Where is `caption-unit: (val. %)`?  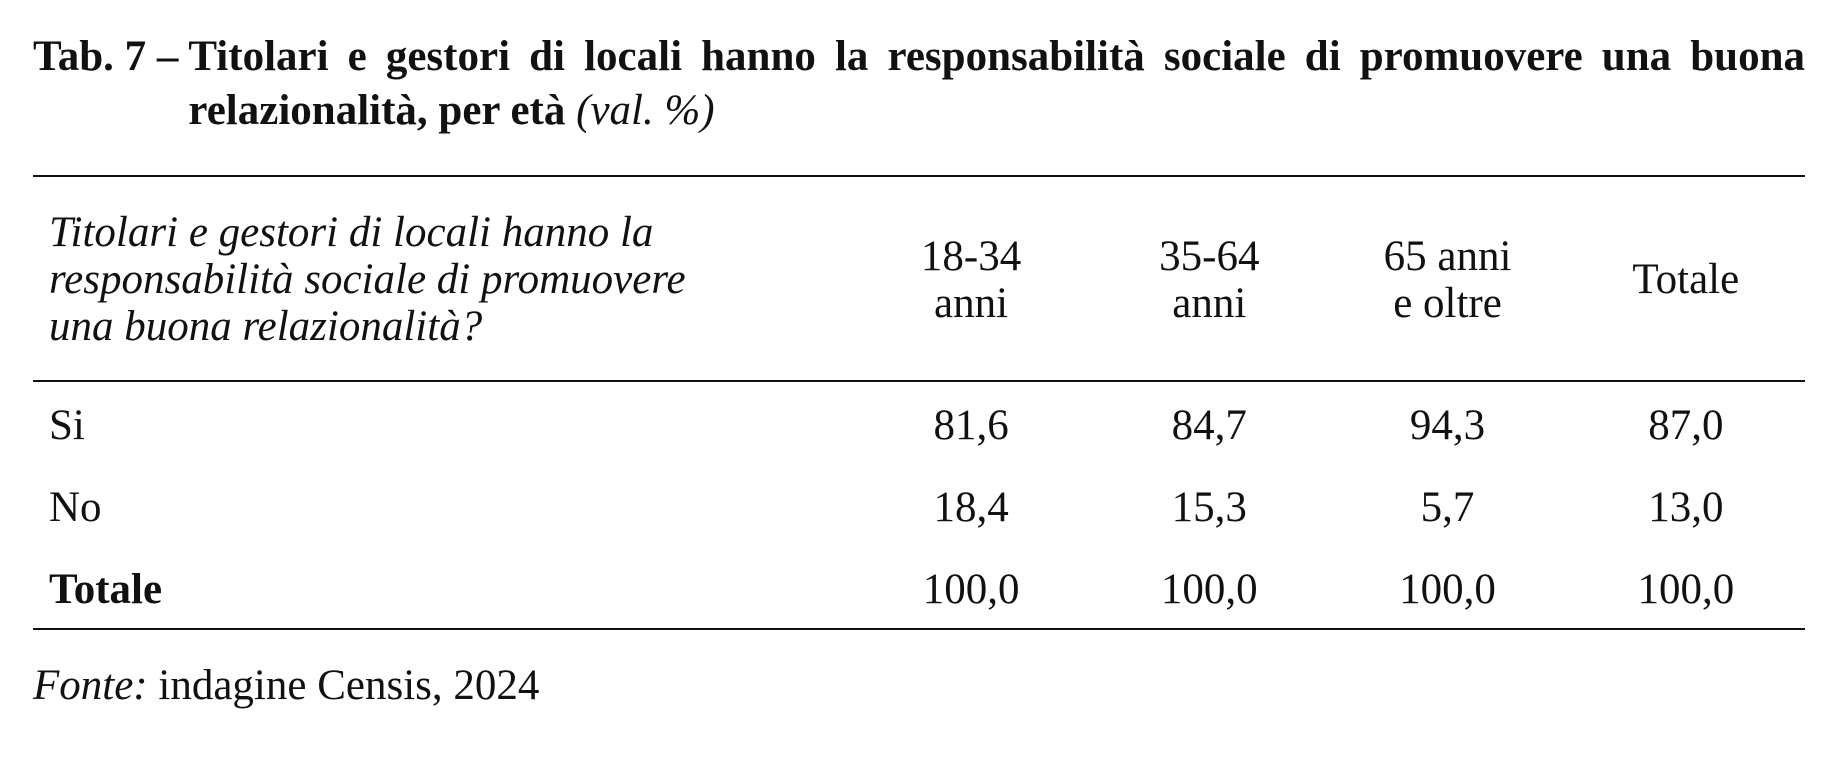 caption-unit: (val. %) is located at coordinates (645, 110).